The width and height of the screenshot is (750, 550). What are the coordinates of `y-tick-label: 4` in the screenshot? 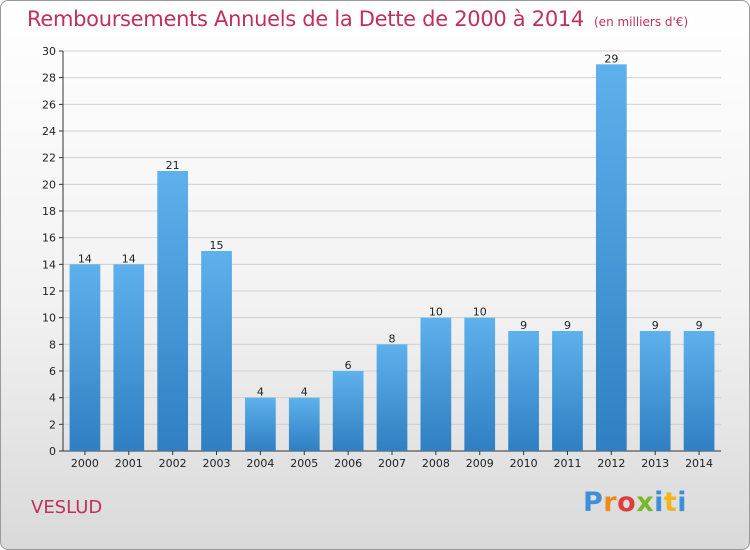 It's located at (52, 398).